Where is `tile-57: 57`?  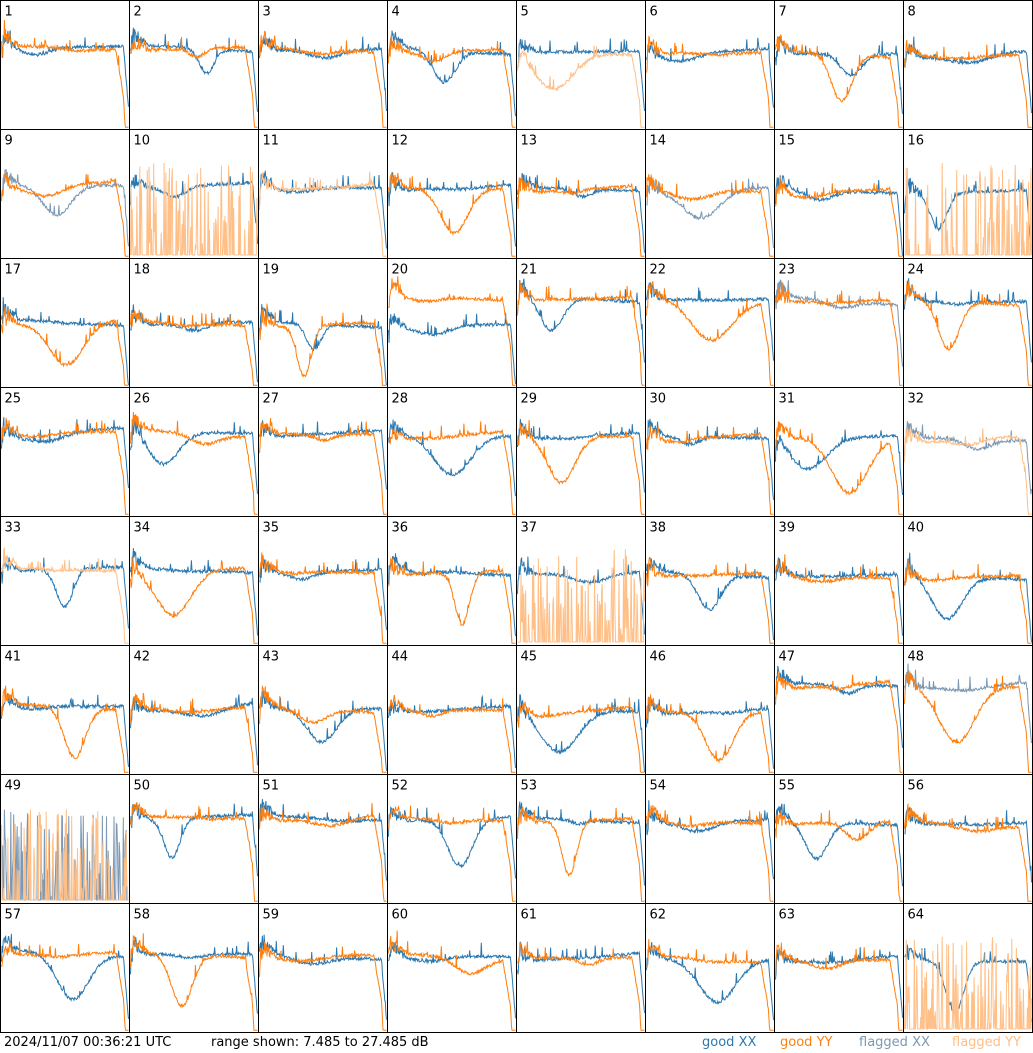
tile-57: 57 is located at coordinates (65, 968).